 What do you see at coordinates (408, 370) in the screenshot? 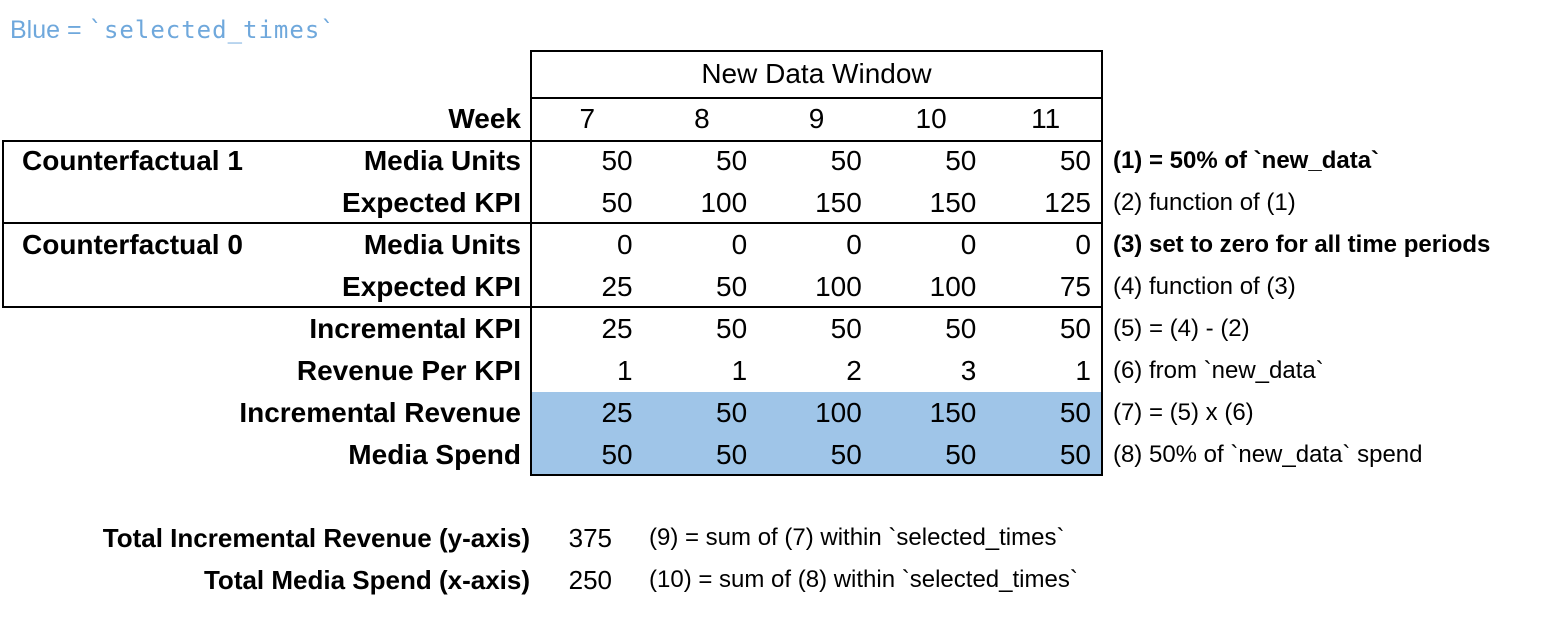
I see `row-label: Revenue Per KPI` at bounding box center [408, 370].